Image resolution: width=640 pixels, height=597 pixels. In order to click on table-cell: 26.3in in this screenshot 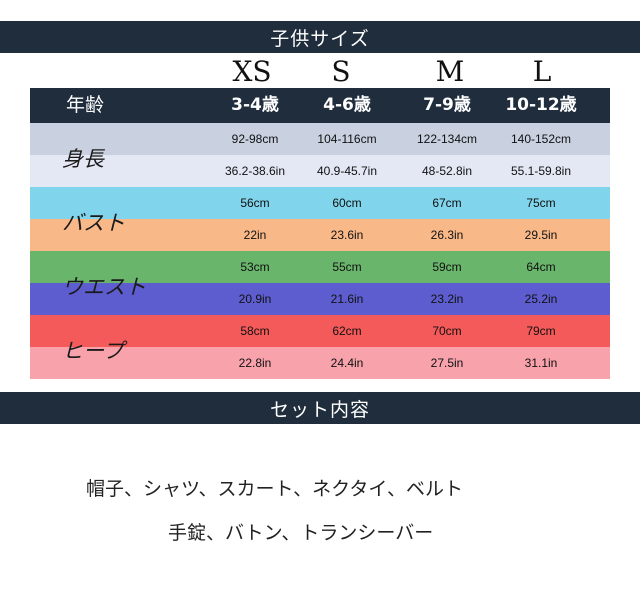, I will do `click(447, 235)`.